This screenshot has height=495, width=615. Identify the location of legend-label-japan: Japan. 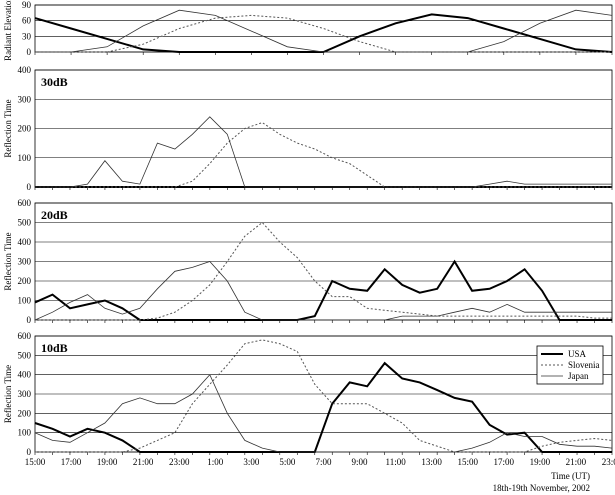
(578, 376).